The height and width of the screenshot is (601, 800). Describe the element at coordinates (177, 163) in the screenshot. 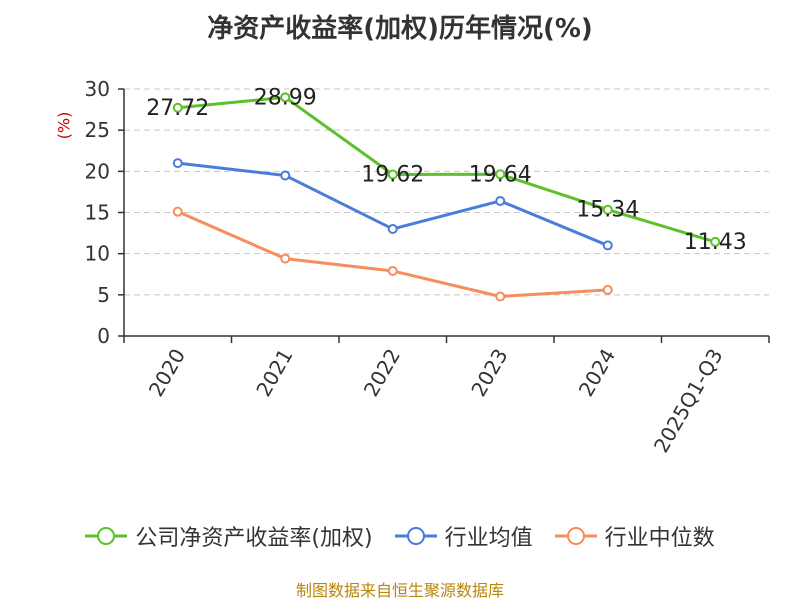

I see `series-1-point-2020` at that location.